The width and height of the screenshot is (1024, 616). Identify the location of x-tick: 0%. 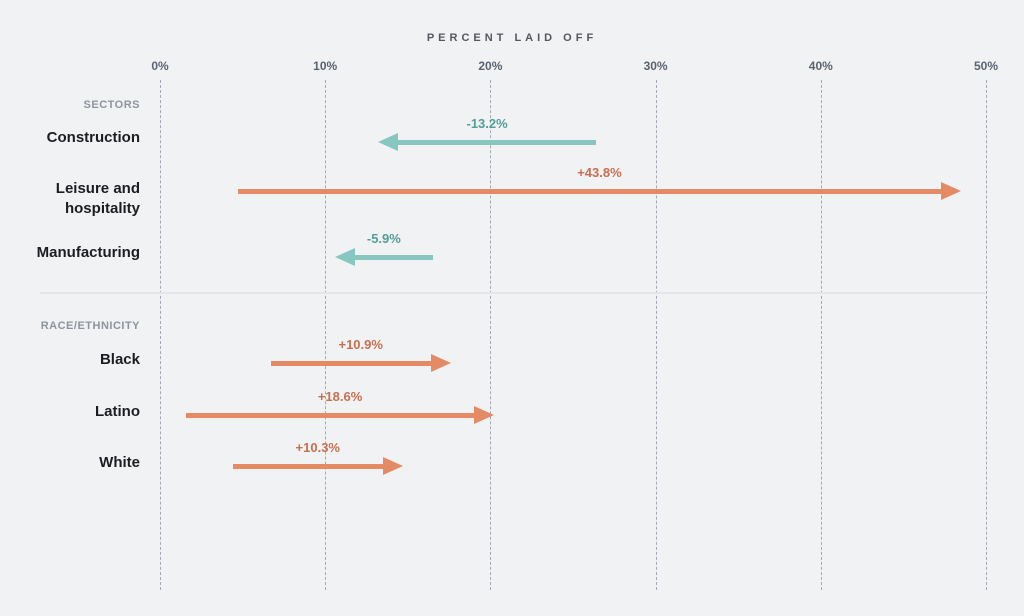
(160, 66).